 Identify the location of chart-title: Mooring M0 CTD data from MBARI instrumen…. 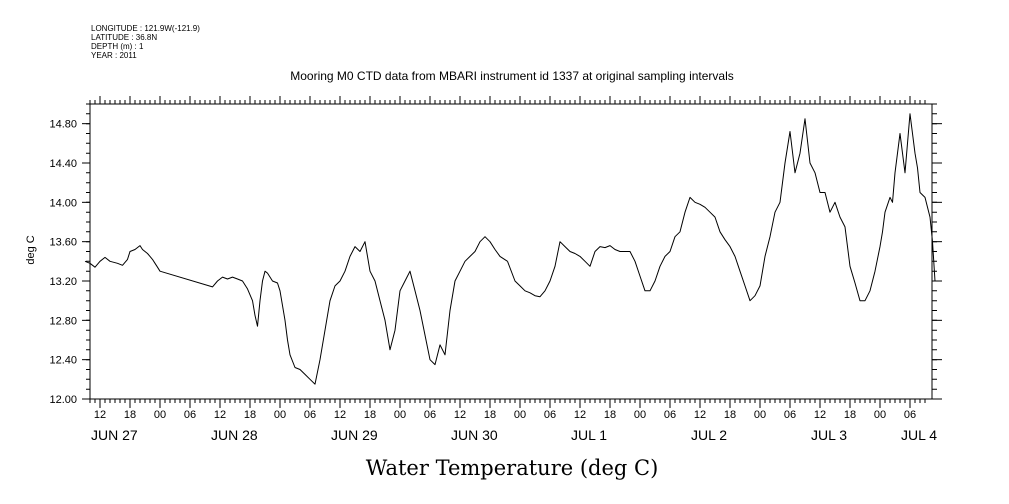
(512, 76).